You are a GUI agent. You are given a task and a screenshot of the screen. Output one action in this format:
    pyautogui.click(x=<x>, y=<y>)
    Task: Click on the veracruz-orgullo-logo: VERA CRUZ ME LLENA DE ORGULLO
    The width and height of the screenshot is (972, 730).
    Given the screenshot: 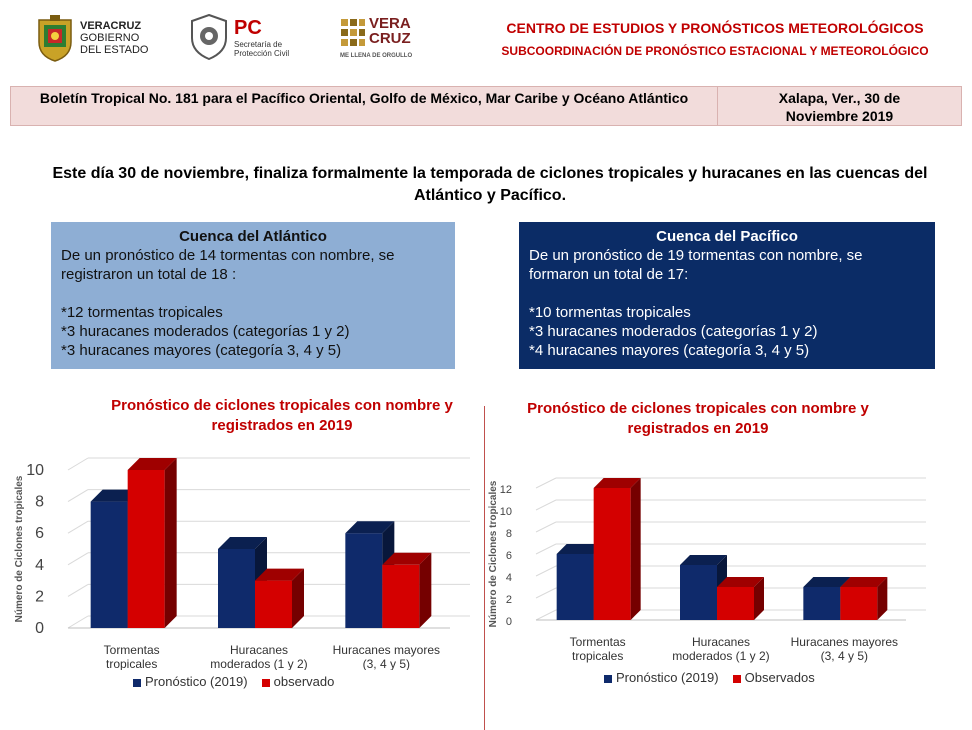 What is the action you would take?
    pyautogui.click(x=380, y=39)
    